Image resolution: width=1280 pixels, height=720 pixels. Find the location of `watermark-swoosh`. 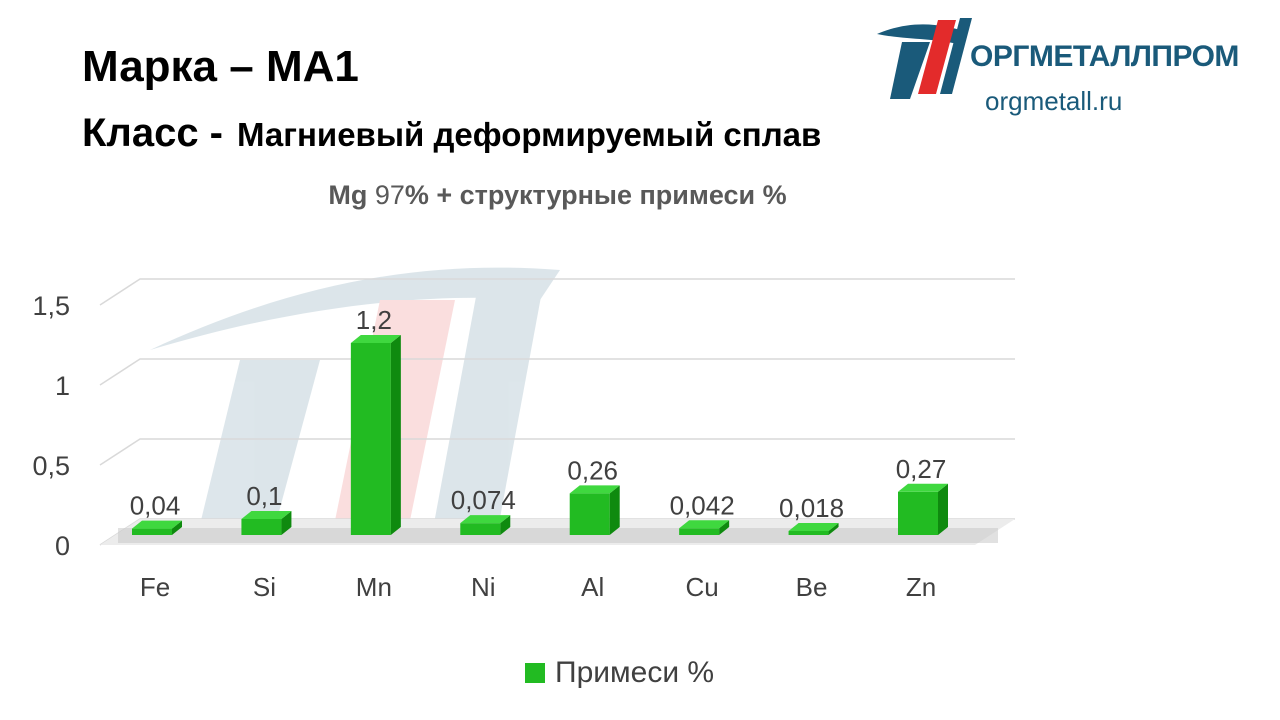

watermark-swoosh is located at coordinates (355, 308).